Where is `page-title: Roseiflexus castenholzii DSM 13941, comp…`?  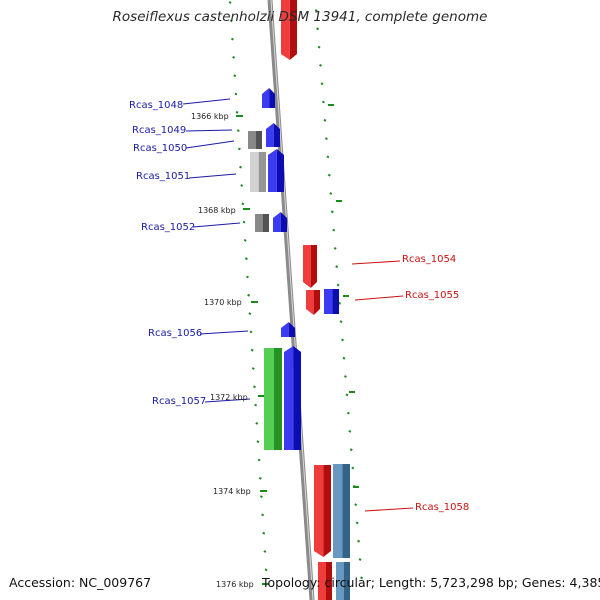
page-title: Roseiflexus castenholzii DSM 13941, comp… is located at coordinates (300, 17).